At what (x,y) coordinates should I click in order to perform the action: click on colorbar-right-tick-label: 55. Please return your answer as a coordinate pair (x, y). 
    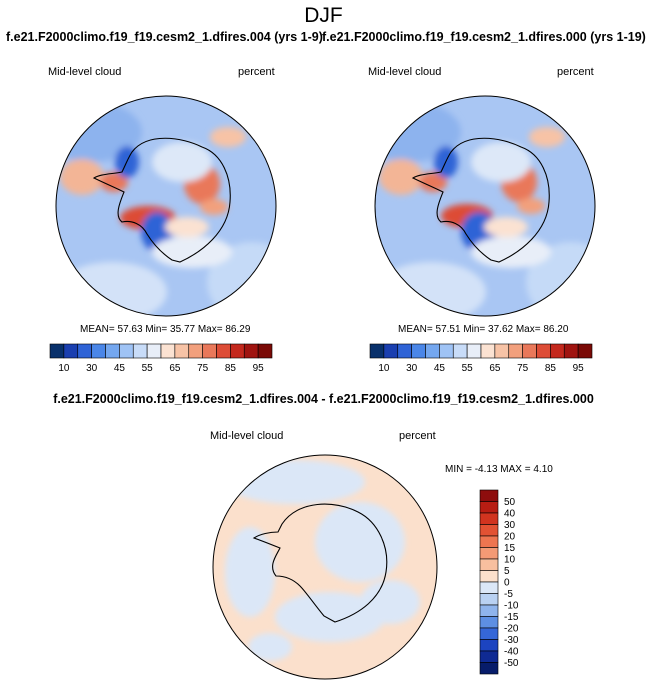
    Looking at the image, I should click on (468, 368).